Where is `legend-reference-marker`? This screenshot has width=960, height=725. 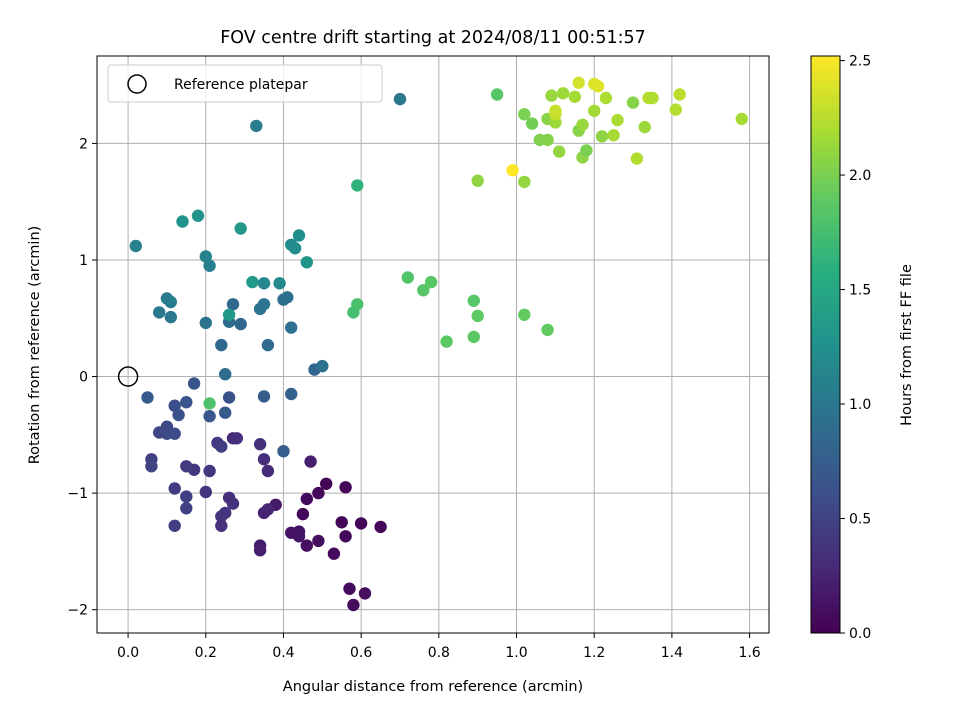
legend-reference-marker is located at coordinates (137, 84).